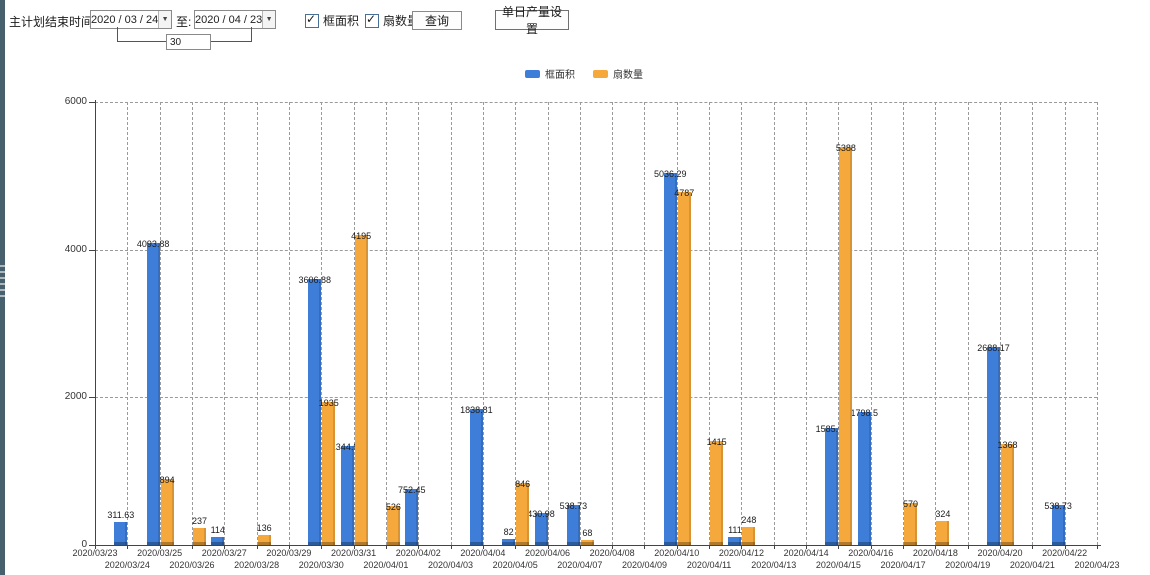  What do you see at coordinates (437, 20) in the screenshot?
I see `query-button: 查询` at bounding box center [437, 20].